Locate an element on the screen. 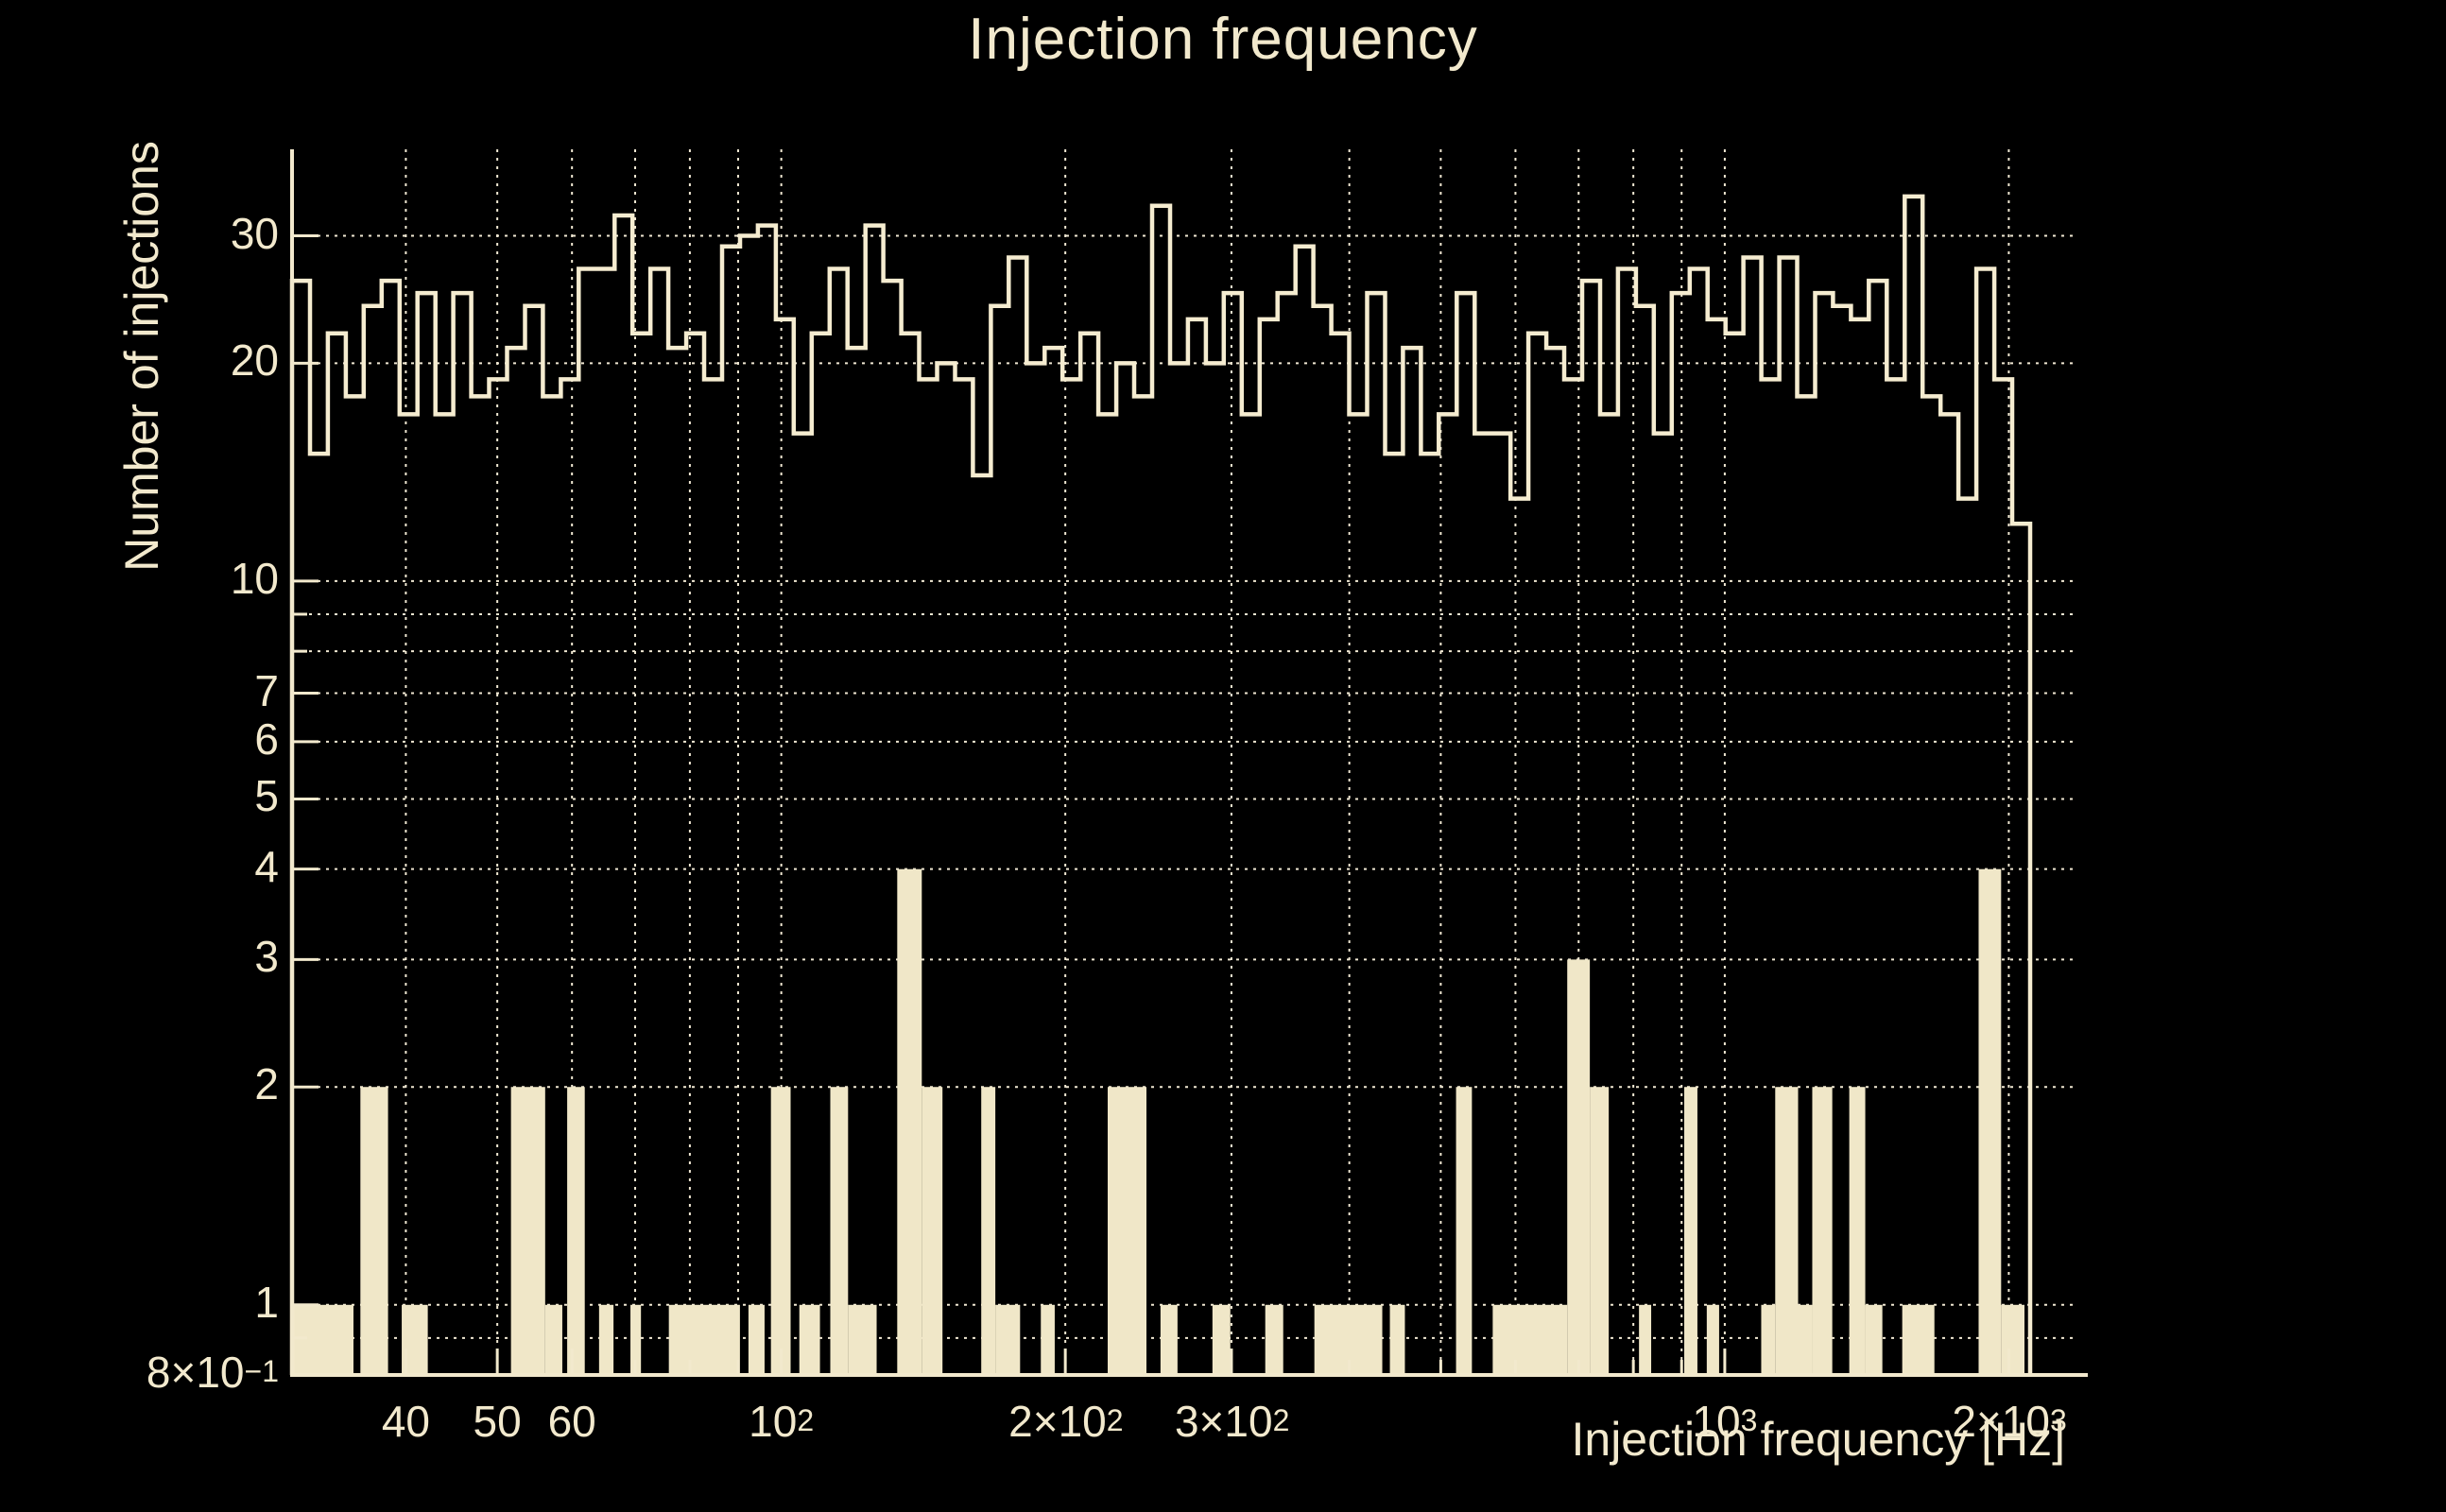 The height and width of the screenshot is (1512, 2446). x-tick-label: 3×102 is located at coordinates (1232, 1421).